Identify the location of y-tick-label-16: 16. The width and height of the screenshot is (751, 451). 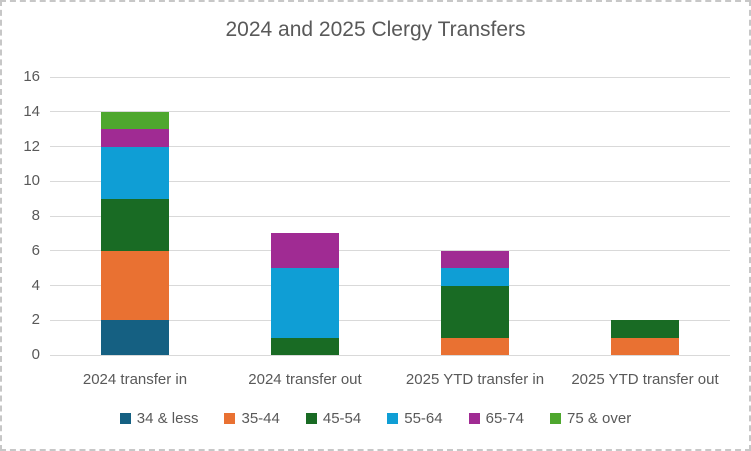
(31, 76).